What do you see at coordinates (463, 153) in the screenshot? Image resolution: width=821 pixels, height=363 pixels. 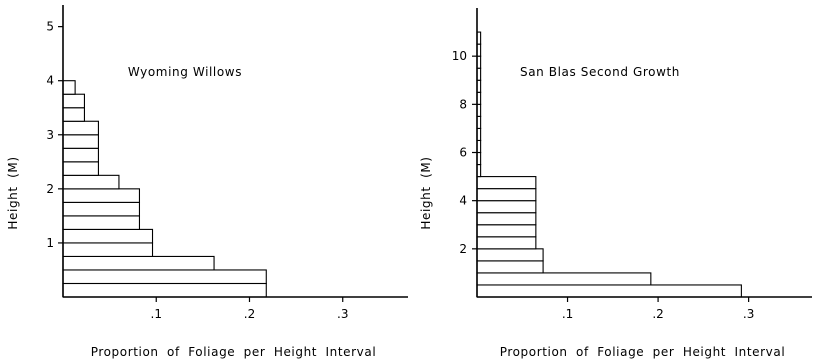 I see `y-tick-label: 6` at bounding box center [463, 153].